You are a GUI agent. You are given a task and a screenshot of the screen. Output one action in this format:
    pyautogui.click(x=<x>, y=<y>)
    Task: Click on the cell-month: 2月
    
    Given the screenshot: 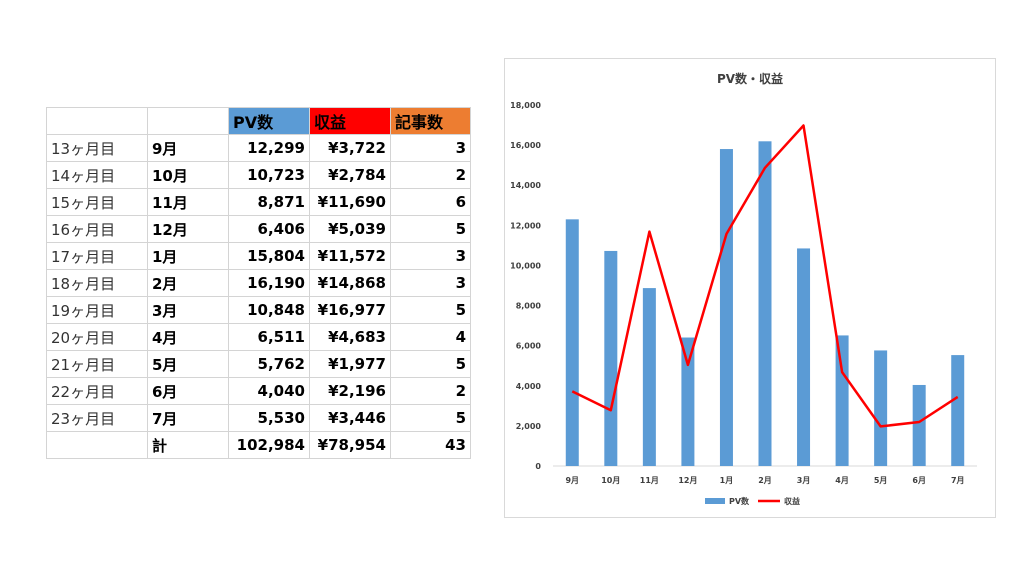 What is the action you would take?
    pyautogui.click(x=188, y=283)
    